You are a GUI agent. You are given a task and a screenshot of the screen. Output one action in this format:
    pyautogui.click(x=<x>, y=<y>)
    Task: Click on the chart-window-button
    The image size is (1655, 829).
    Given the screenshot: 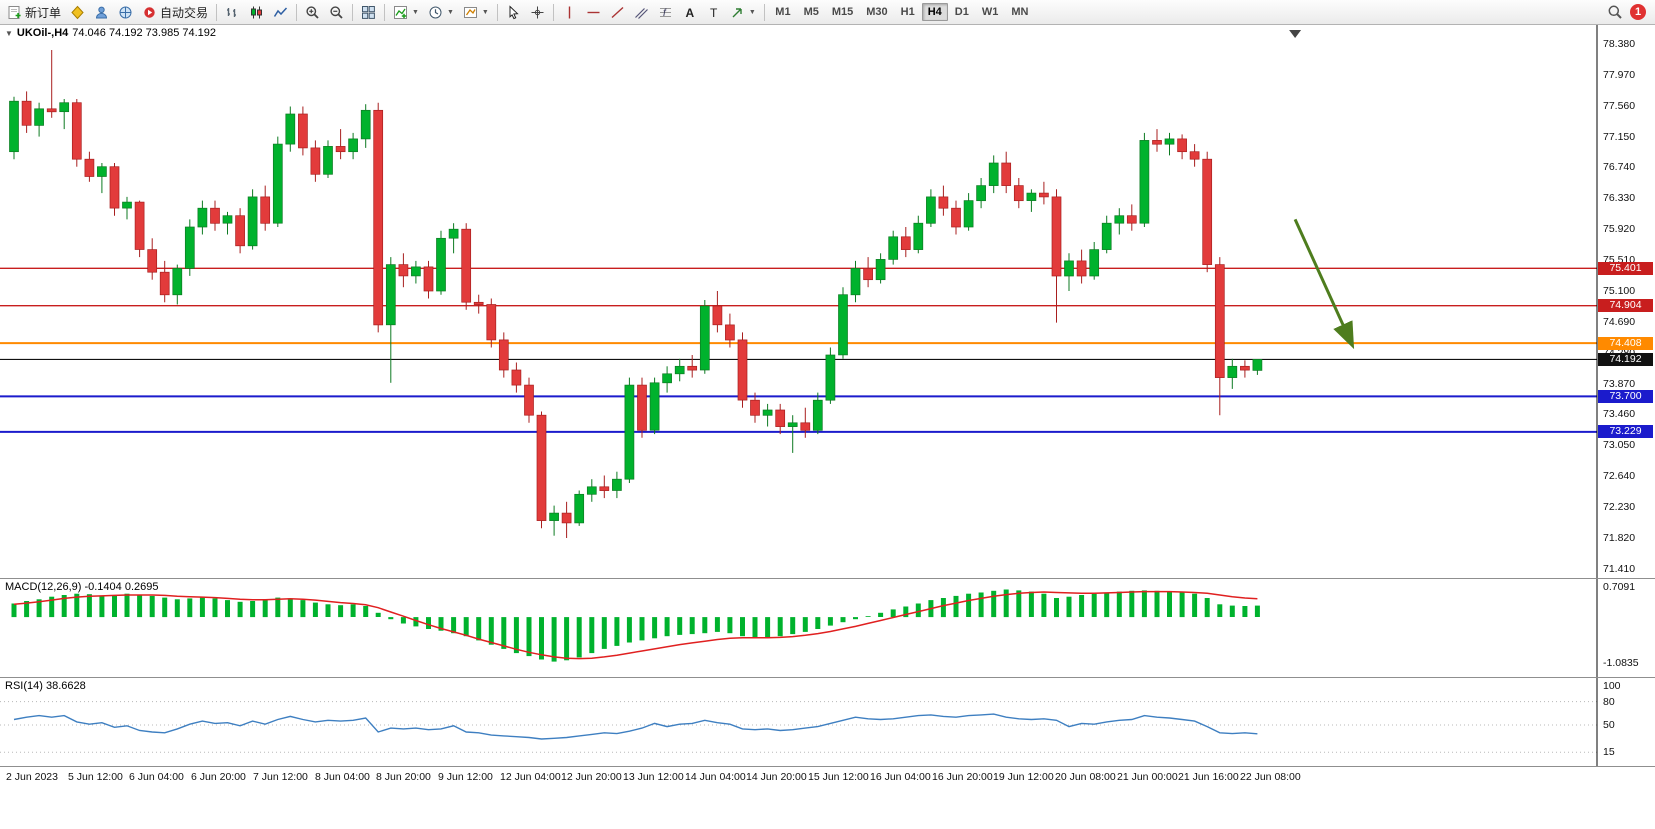 What is the action you would take?
    pyautogui.click(x=77, y=12)
    